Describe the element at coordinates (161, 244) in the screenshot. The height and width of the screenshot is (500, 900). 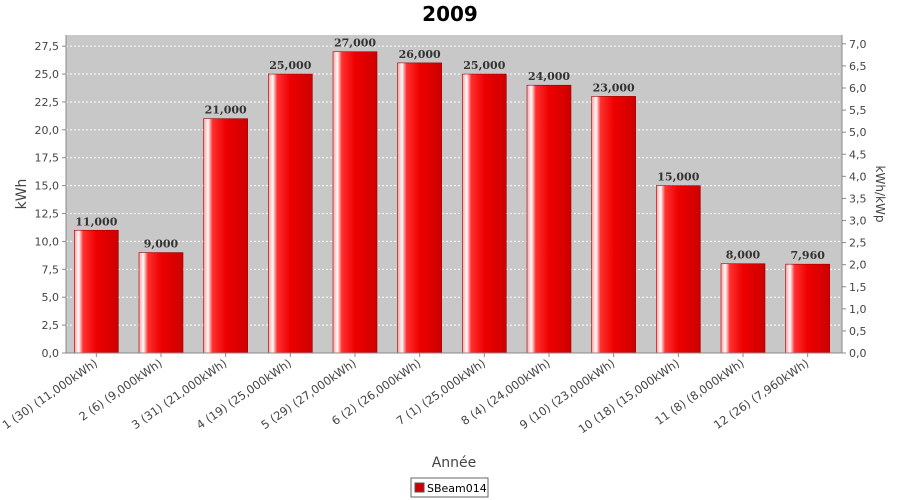
I see `data-label: 9,000` at that location.